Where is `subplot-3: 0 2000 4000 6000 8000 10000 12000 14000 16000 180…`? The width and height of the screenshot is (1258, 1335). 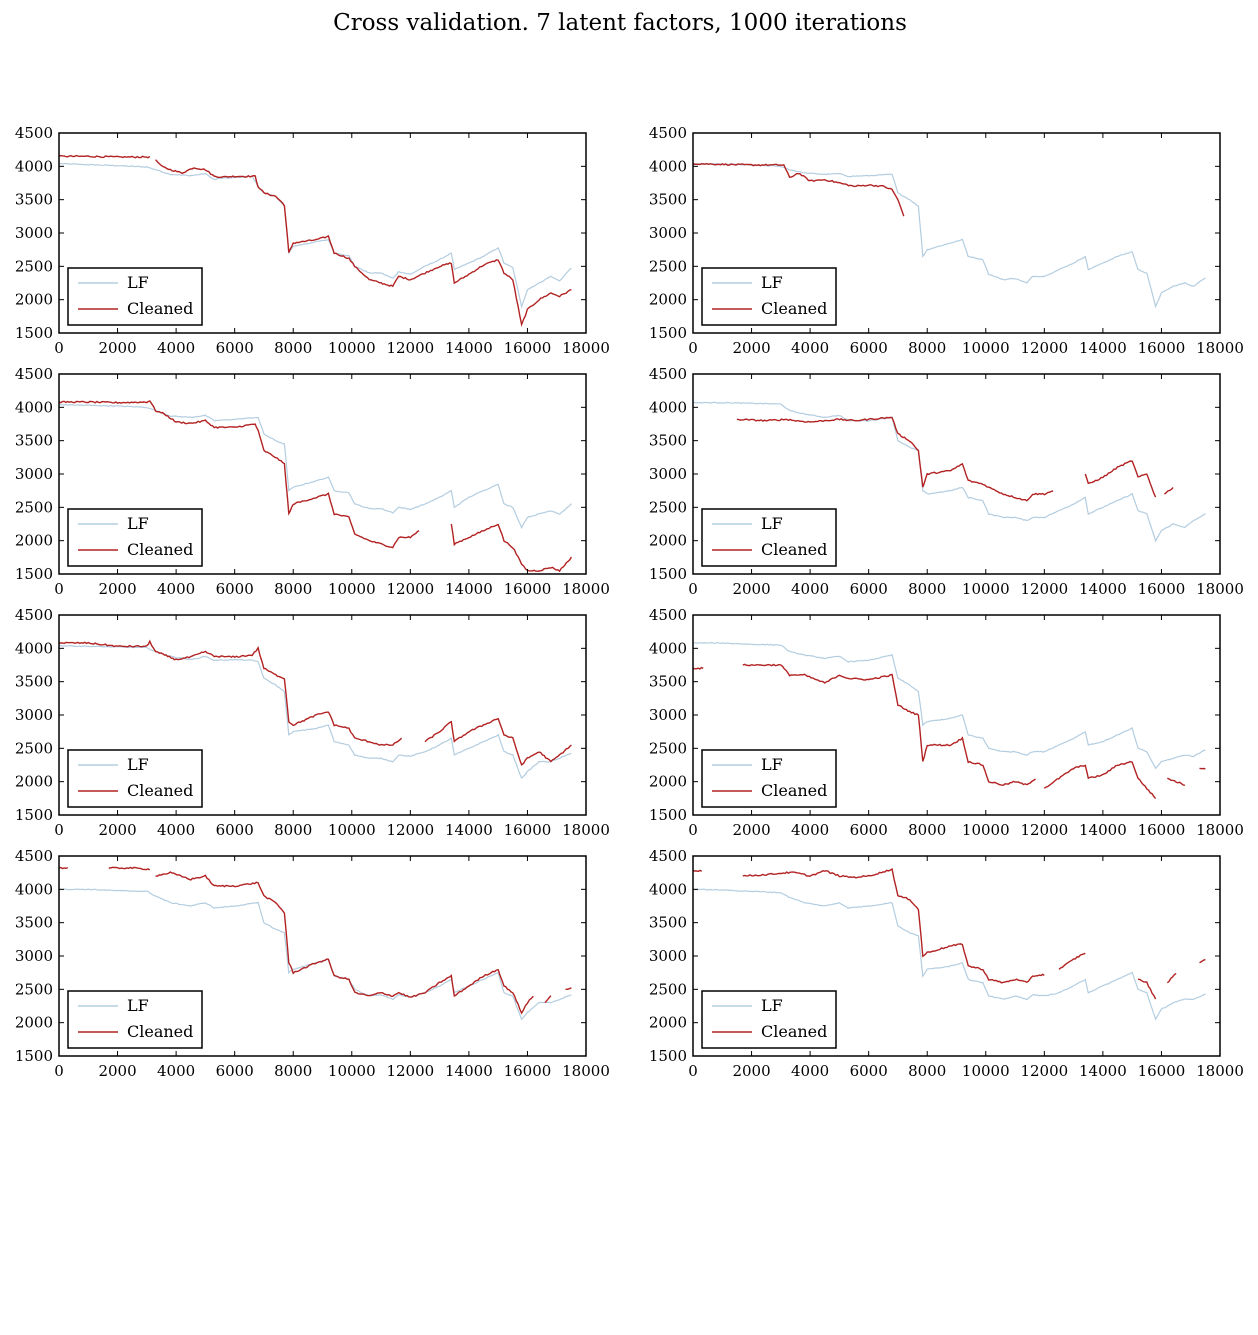
subplot-3: 0 2000 4000 6000 8000 10000 12000 14000 16000 180… is located at coordinates (312, 481).